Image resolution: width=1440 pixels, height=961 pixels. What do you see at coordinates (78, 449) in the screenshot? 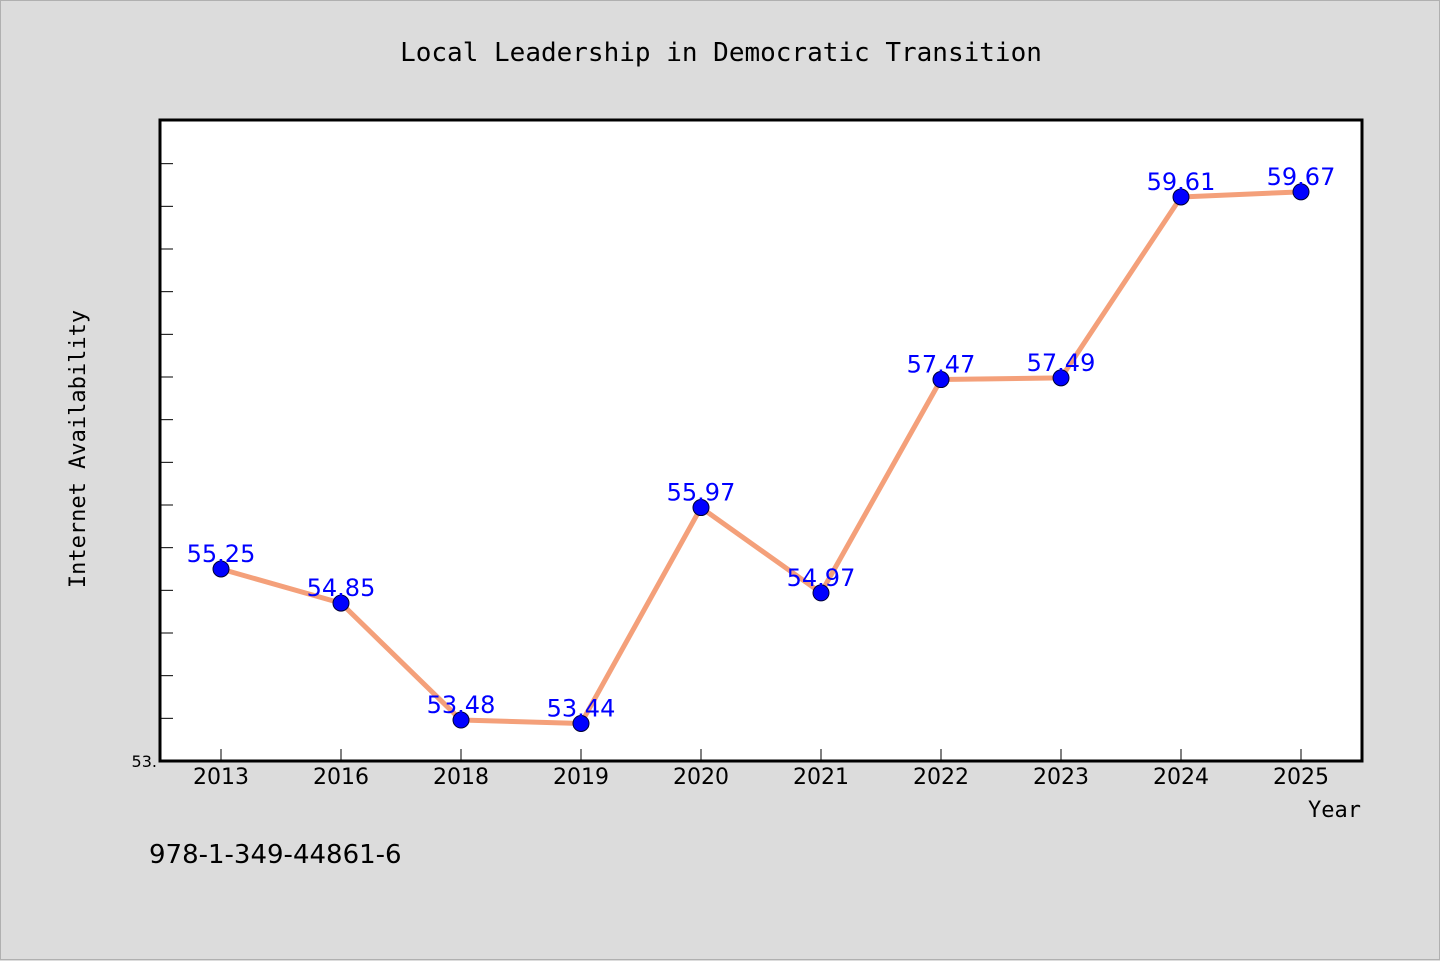
I see `y-axis-label: Internet Availability` at bounding box center [78, 449].